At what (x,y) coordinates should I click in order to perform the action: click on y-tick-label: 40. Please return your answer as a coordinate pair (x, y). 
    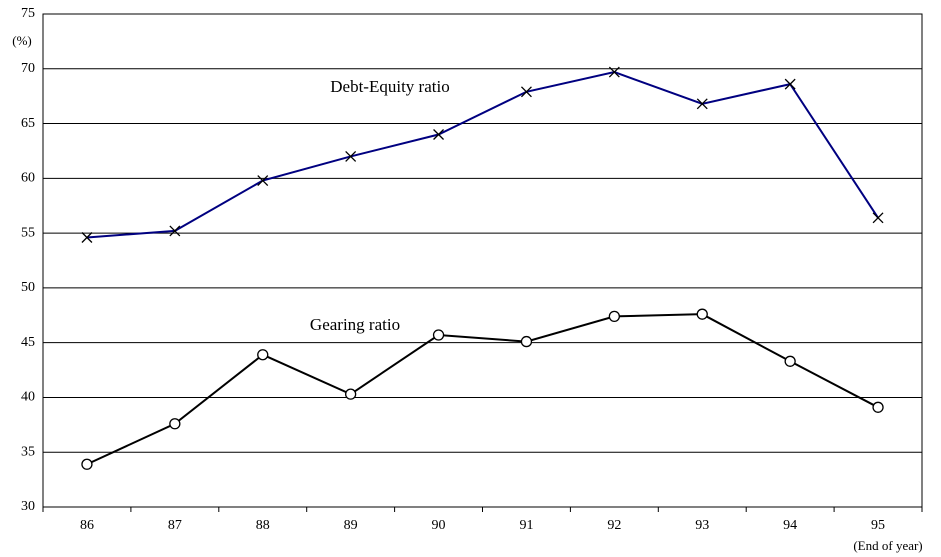
    Looking at the image, I should click on (28, 397).